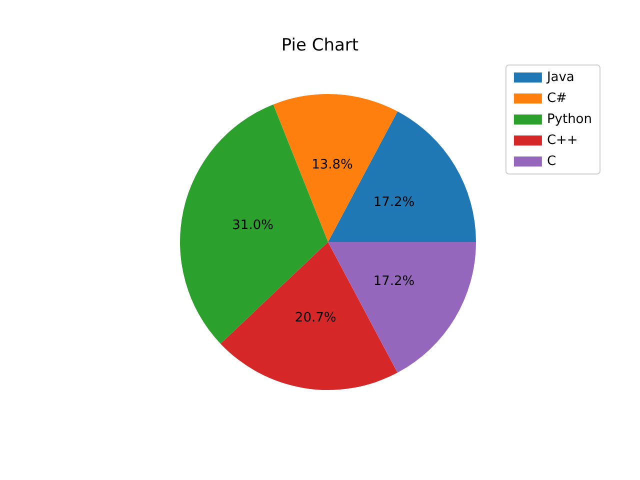 This screenshot has width=640, height=480. I want to click on chart-title: Pie Chart, so click(320, 46).